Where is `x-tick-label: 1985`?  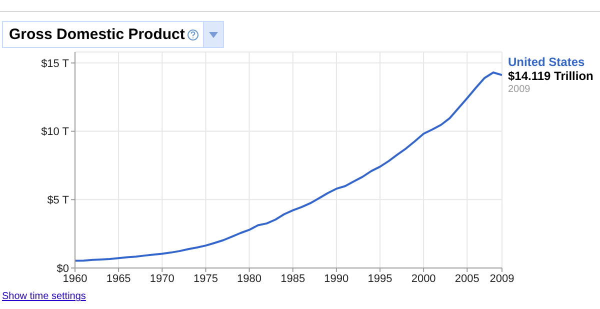 x-tick-label: 1985 is located at coordinates (293, 278).